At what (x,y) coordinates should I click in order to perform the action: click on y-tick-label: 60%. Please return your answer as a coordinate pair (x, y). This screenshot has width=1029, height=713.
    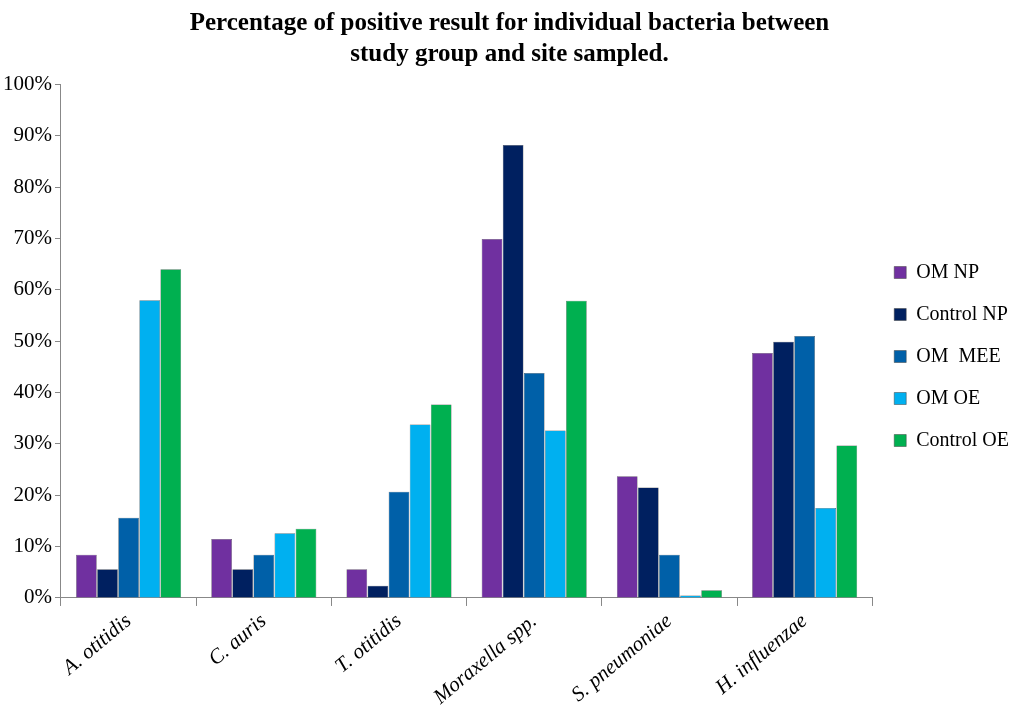
    Looking at the image, I should click on (32, 288).